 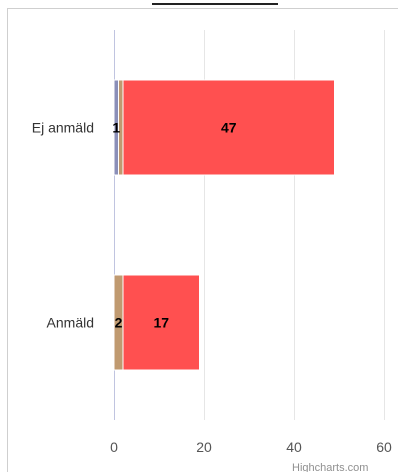 I want to click on category-label: Anmäld, so click(x=70, y=323).